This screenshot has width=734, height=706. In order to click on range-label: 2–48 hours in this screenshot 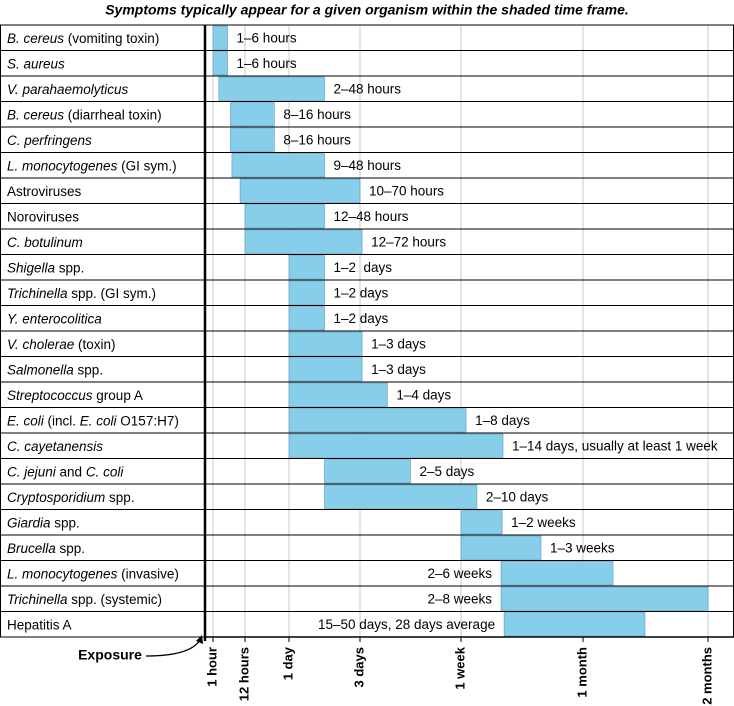, I will do `click(368, 88)`.